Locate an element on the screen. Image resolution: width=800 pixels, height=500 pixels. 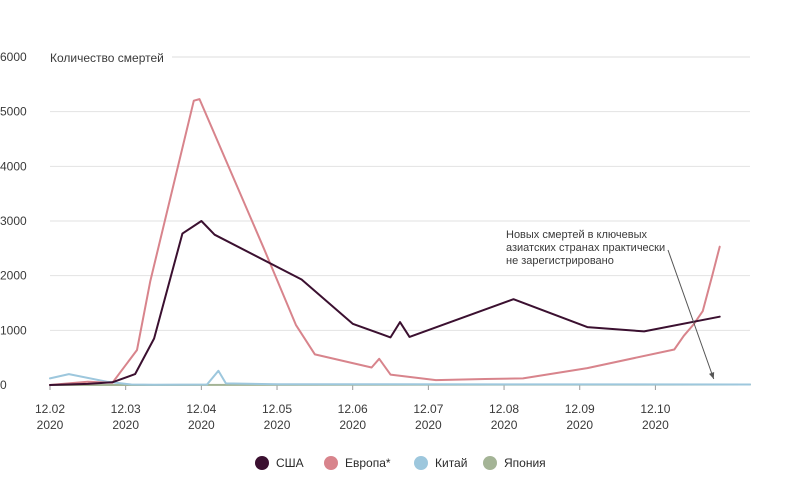
x-tick-label: 12.09 is located at coordinates (580, 409).